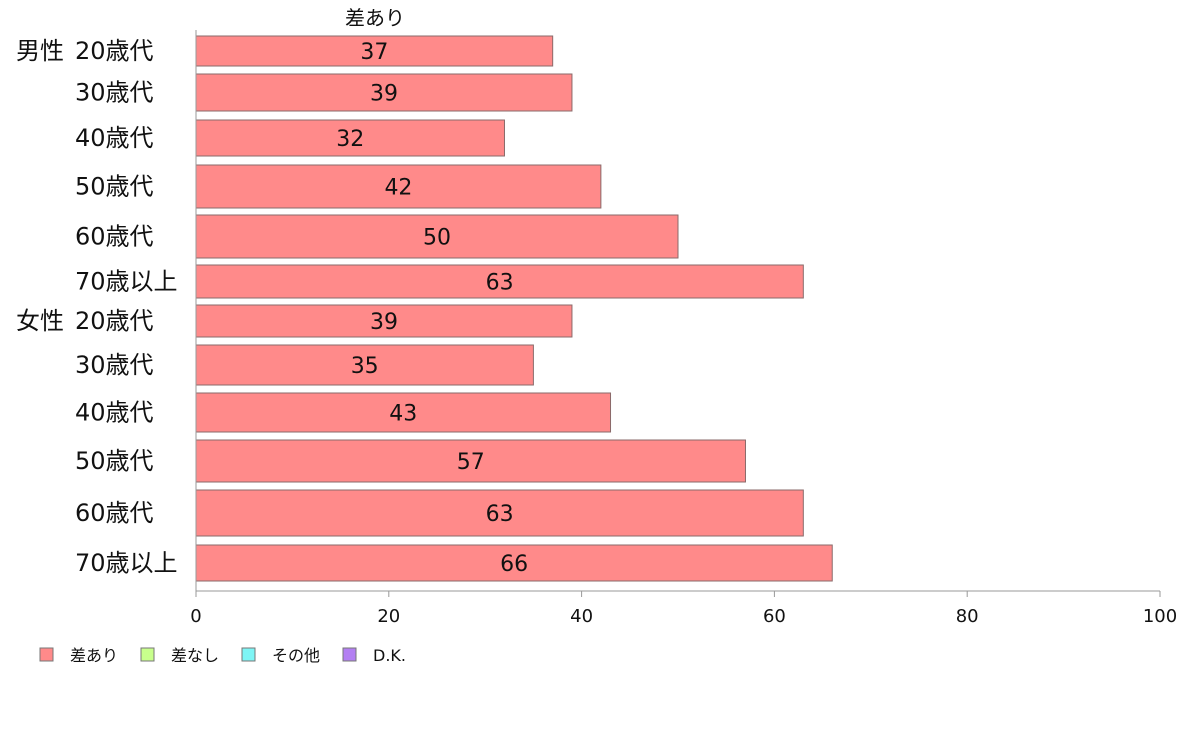  Describe the element at coordinates (375, 18) in the screenshot. I see `series-title: 差あり` at that location.